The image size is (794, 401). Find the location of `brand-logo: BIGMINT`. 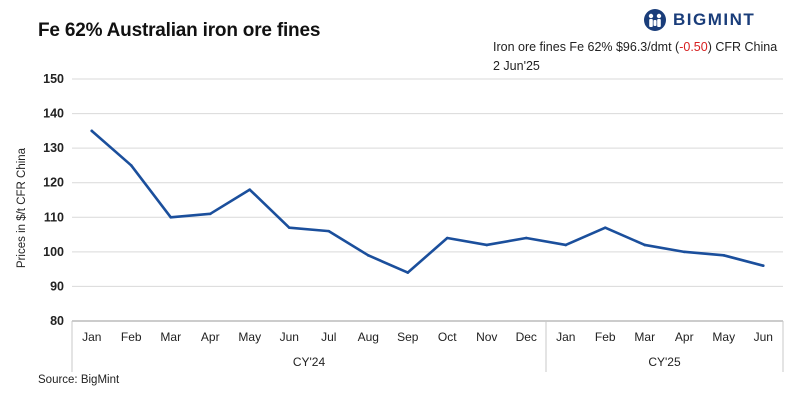

brand-logo: BIGMINT is located at coordinates (699, 20).